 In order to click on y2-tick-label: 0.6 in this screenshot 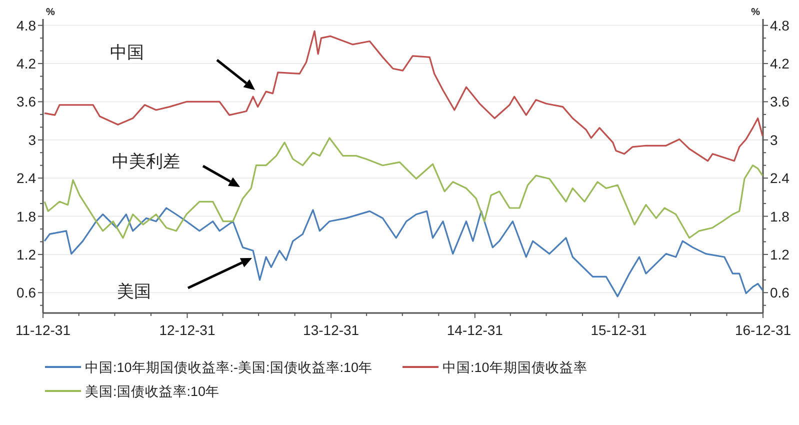, I will do `click(780, 292)`.